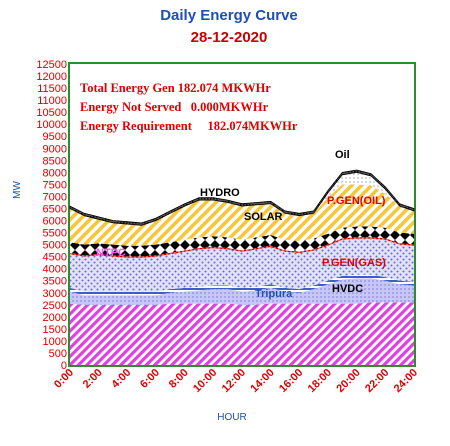 The width and height of the screenshot is (450, 446). I want to click on y-tick-label: 1000, so click(55, 342).